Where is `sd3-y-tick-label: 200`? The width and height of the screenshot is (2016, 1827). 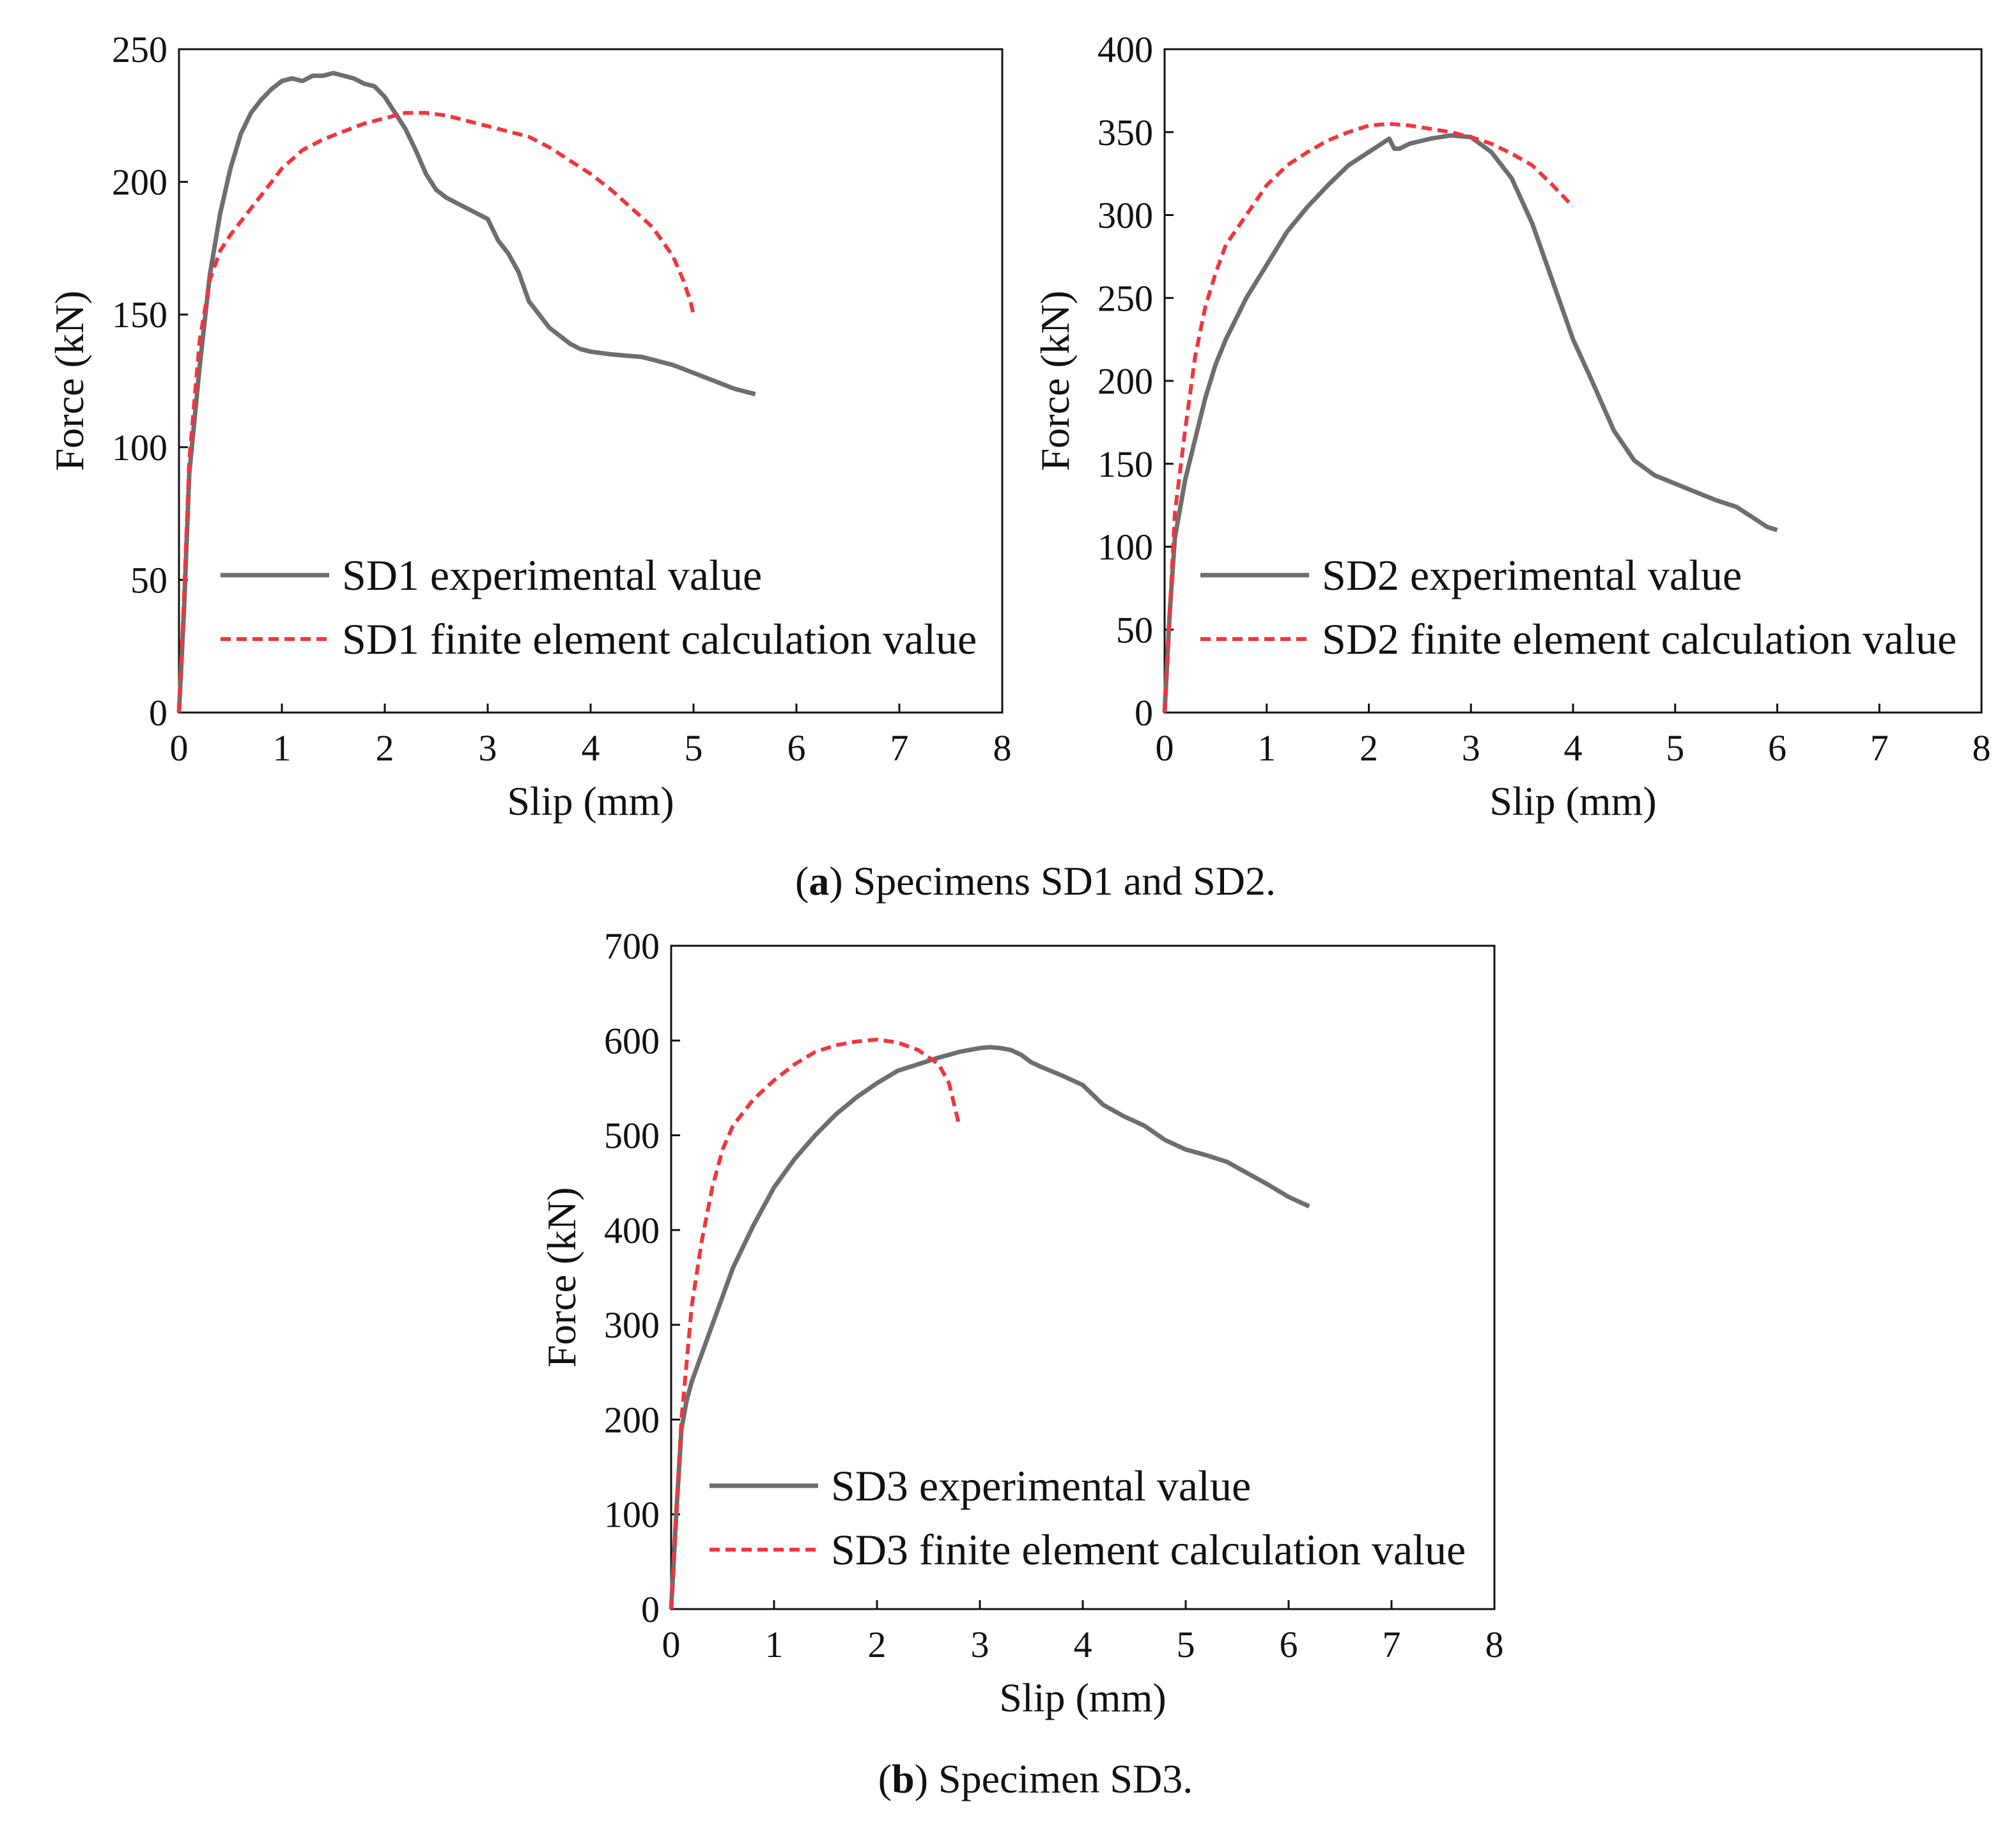
sd3-y-tick-label: 200 is located at coordinates (632, 1419).